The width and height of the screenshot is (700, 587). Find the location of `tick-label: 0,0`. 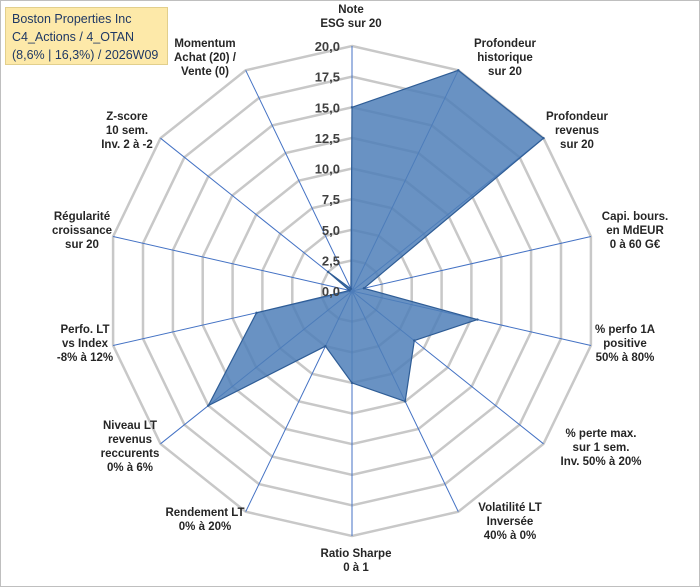

tick-label: 0,0 is located at coordinates (331, 291).